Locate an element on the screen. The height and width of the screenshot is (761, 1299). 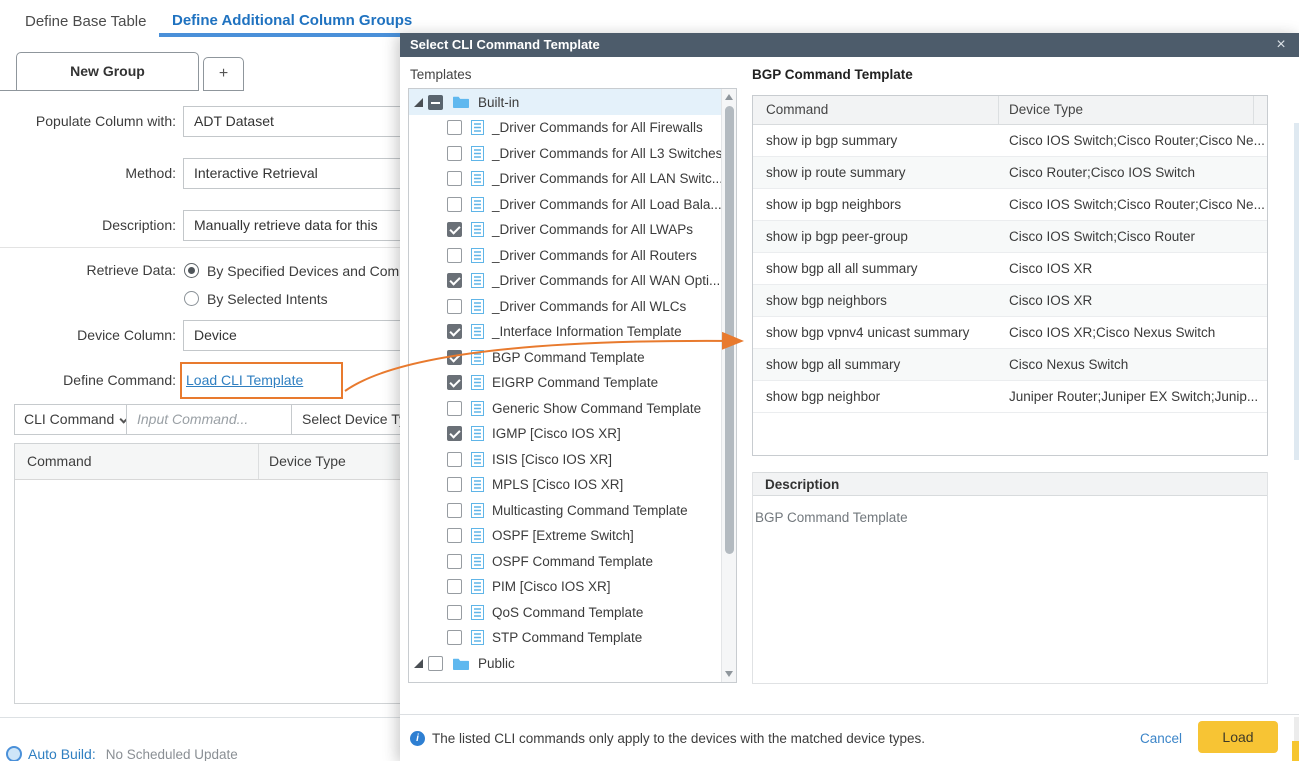
cancel-button: Cancel is located at coordinates (1161, 738).